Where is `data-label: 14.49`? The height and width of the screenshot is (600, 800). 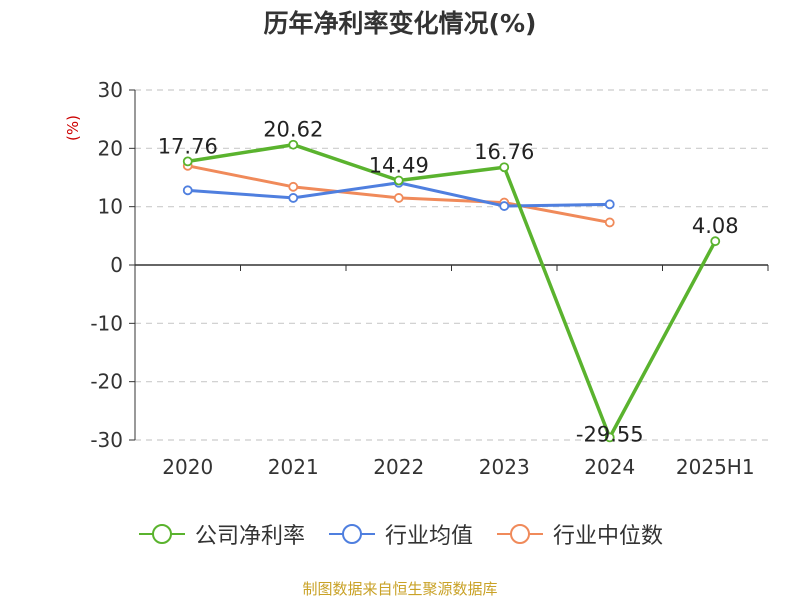
data-label: 14.49 is located at coordinates (399, 165).